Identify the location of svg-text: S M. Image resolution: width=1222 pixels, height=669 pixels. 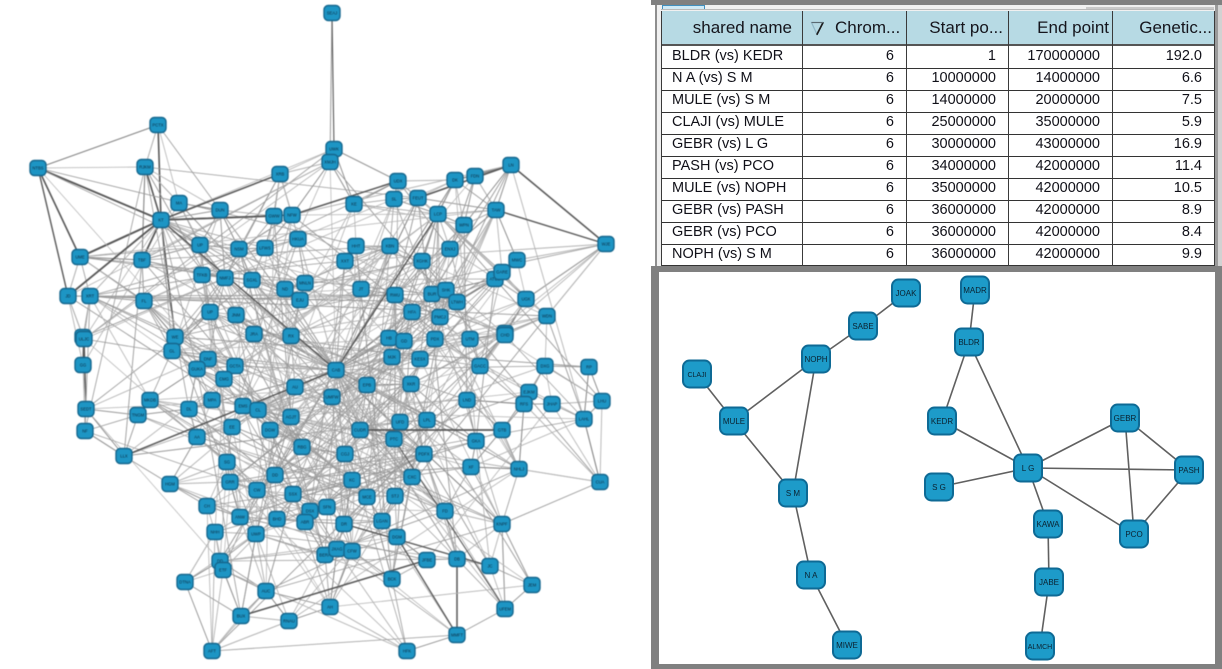
(793, 493).